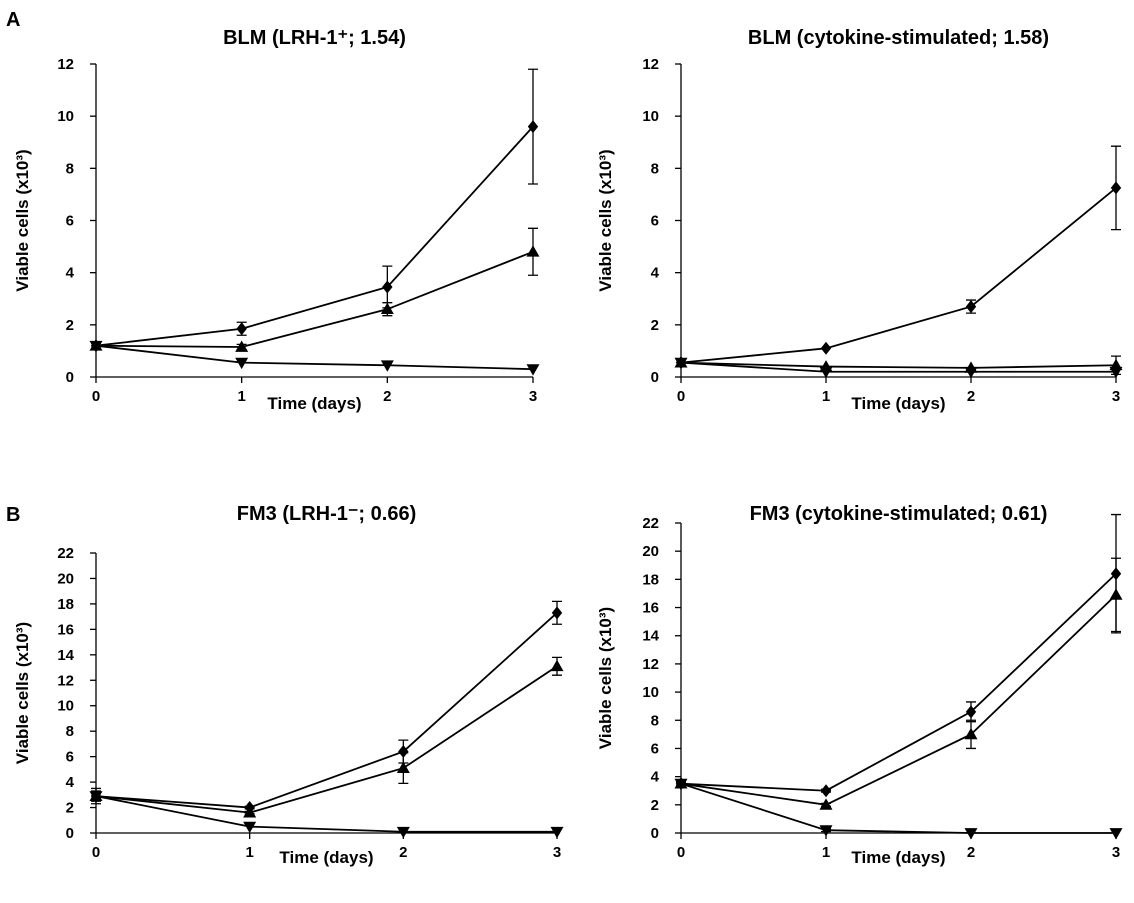 The width and height of the screenshot is (1134, 903). I want to click on y-tick-label: 22, so click(650, 523).